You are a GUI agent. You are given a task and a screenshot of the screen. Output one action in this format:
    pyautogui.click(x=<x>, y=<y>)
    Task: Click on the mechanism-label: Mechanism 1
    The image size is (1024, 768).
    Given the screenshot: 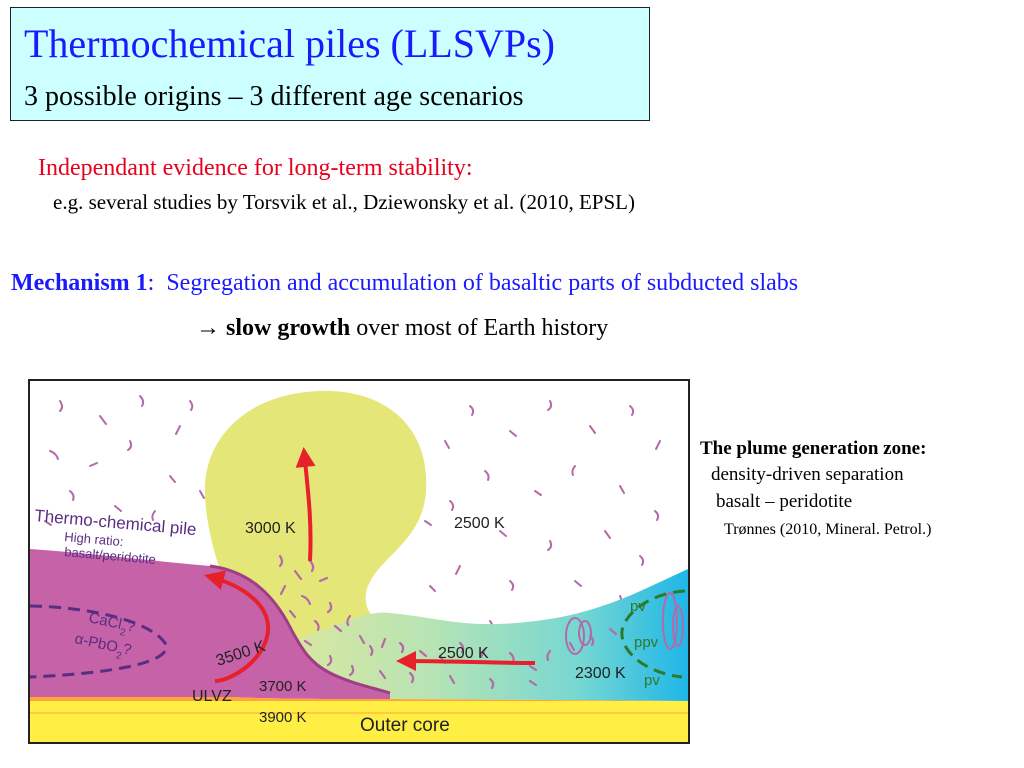 What is the action you would take?
    pyautogui.click(x=79, y=283)
    